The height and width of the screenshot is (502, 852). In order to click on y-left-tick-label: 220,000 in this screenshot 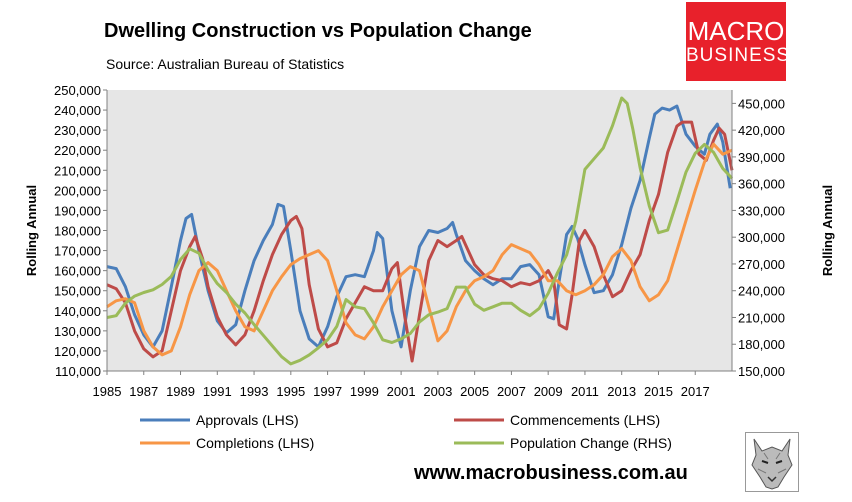, I will do `click(77, 150)`.